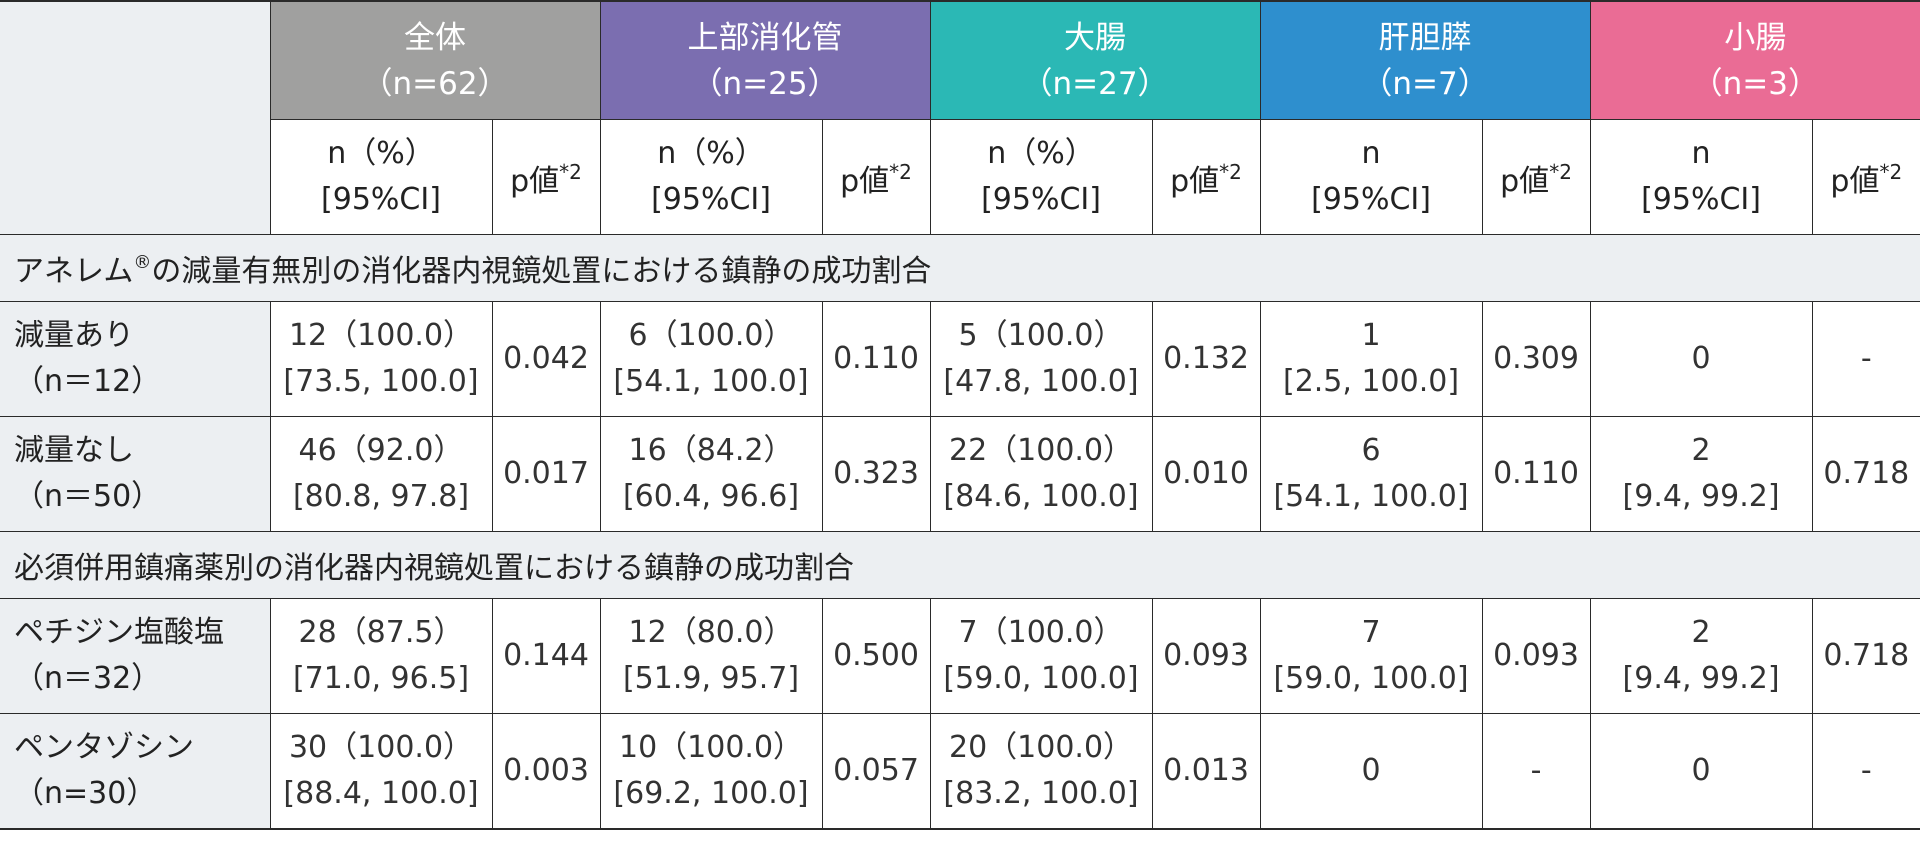  What do you see at coordinates (1754, 60) in the screenshot?
I see `group-header-small-intestine: 小腸 （n=3）` at bounding box center [1754, 60].